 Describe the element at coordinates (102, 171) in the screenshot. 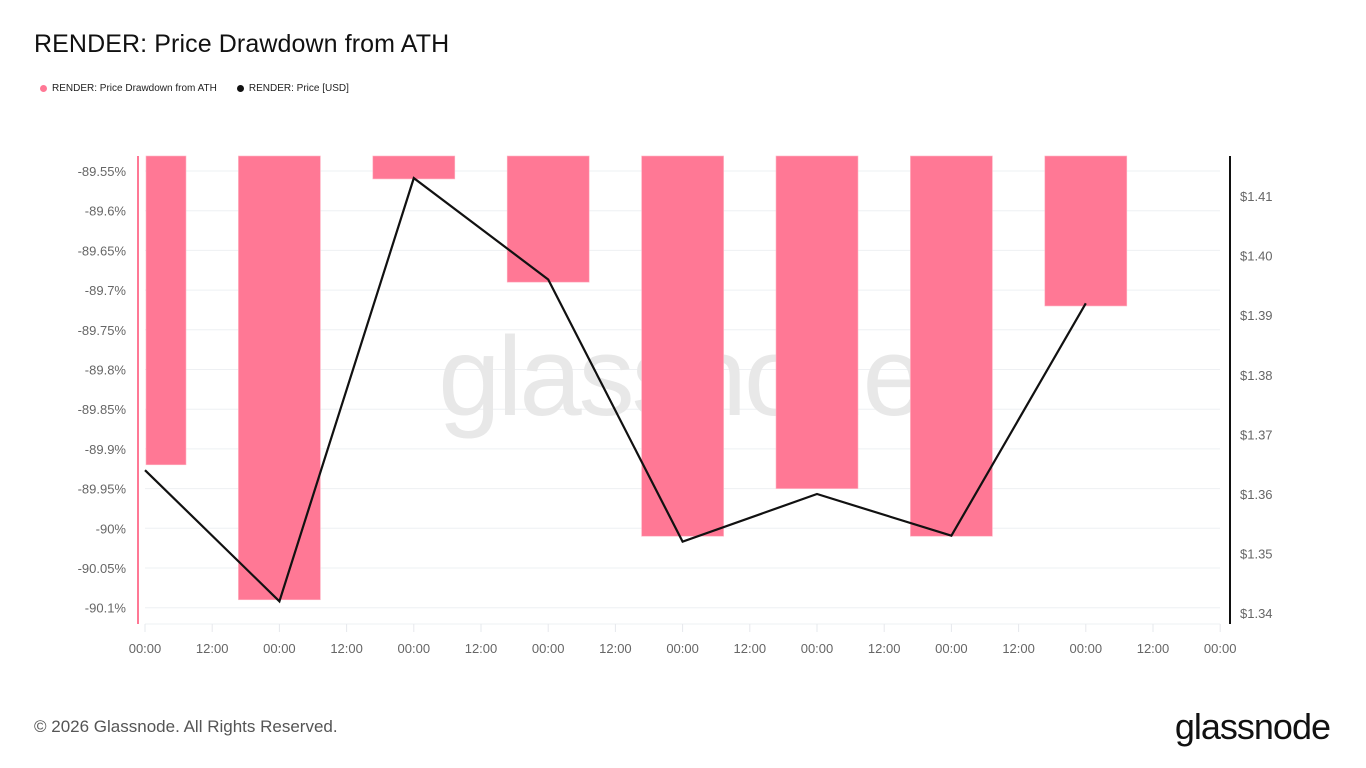

I see `left-tick-label: -89.55%` at that location.